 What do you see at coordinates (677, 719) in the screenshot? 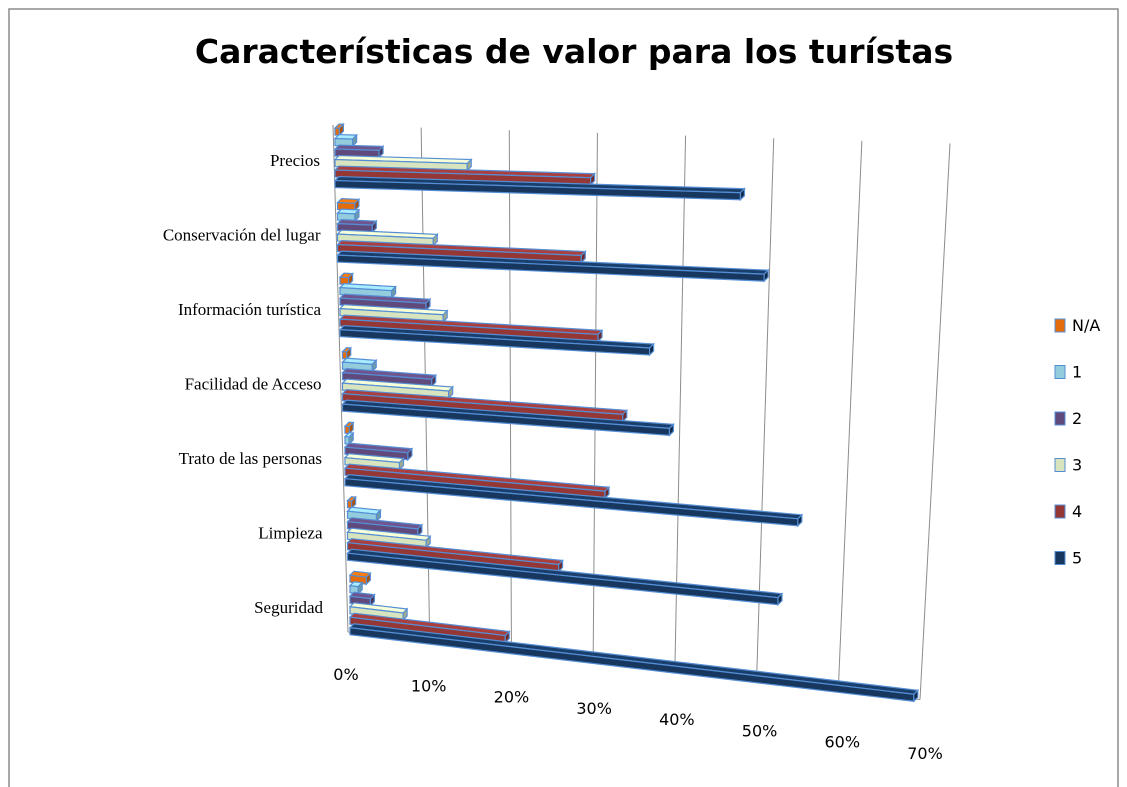
I see `x-tick-label: 40%` at bounding box center [677, 719].